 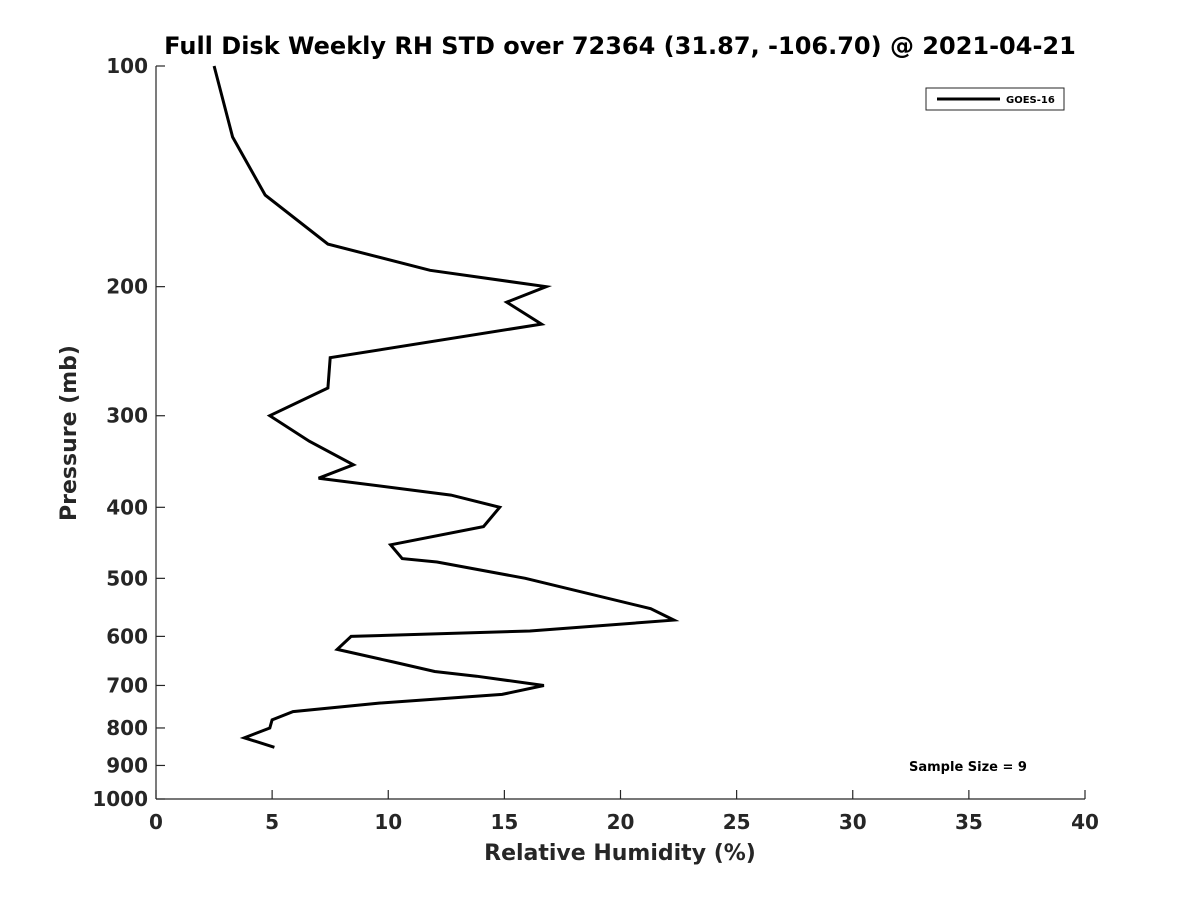 I want to click on x-tick-label: 20, so click(x=621, y=822).